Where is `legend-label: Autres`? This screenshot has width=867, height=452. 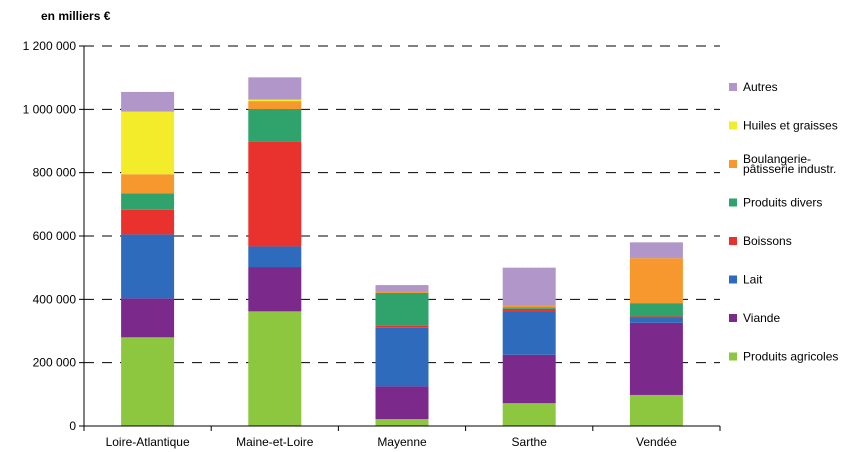 legend-label: Autres is located at coordinates (760, 87).